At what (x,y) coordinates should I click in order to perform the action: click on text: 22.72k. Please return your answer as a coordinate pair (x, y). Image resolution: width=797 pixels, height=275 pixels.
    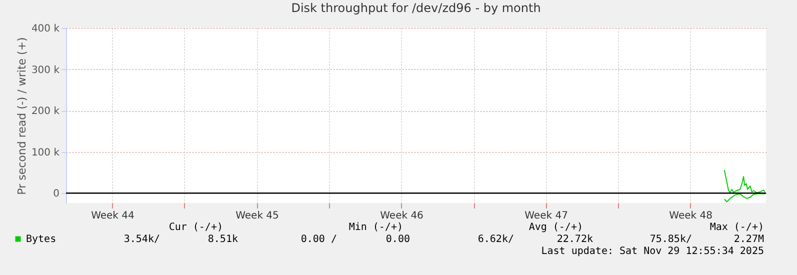
    Looking at the image, I should click on (574, 239).